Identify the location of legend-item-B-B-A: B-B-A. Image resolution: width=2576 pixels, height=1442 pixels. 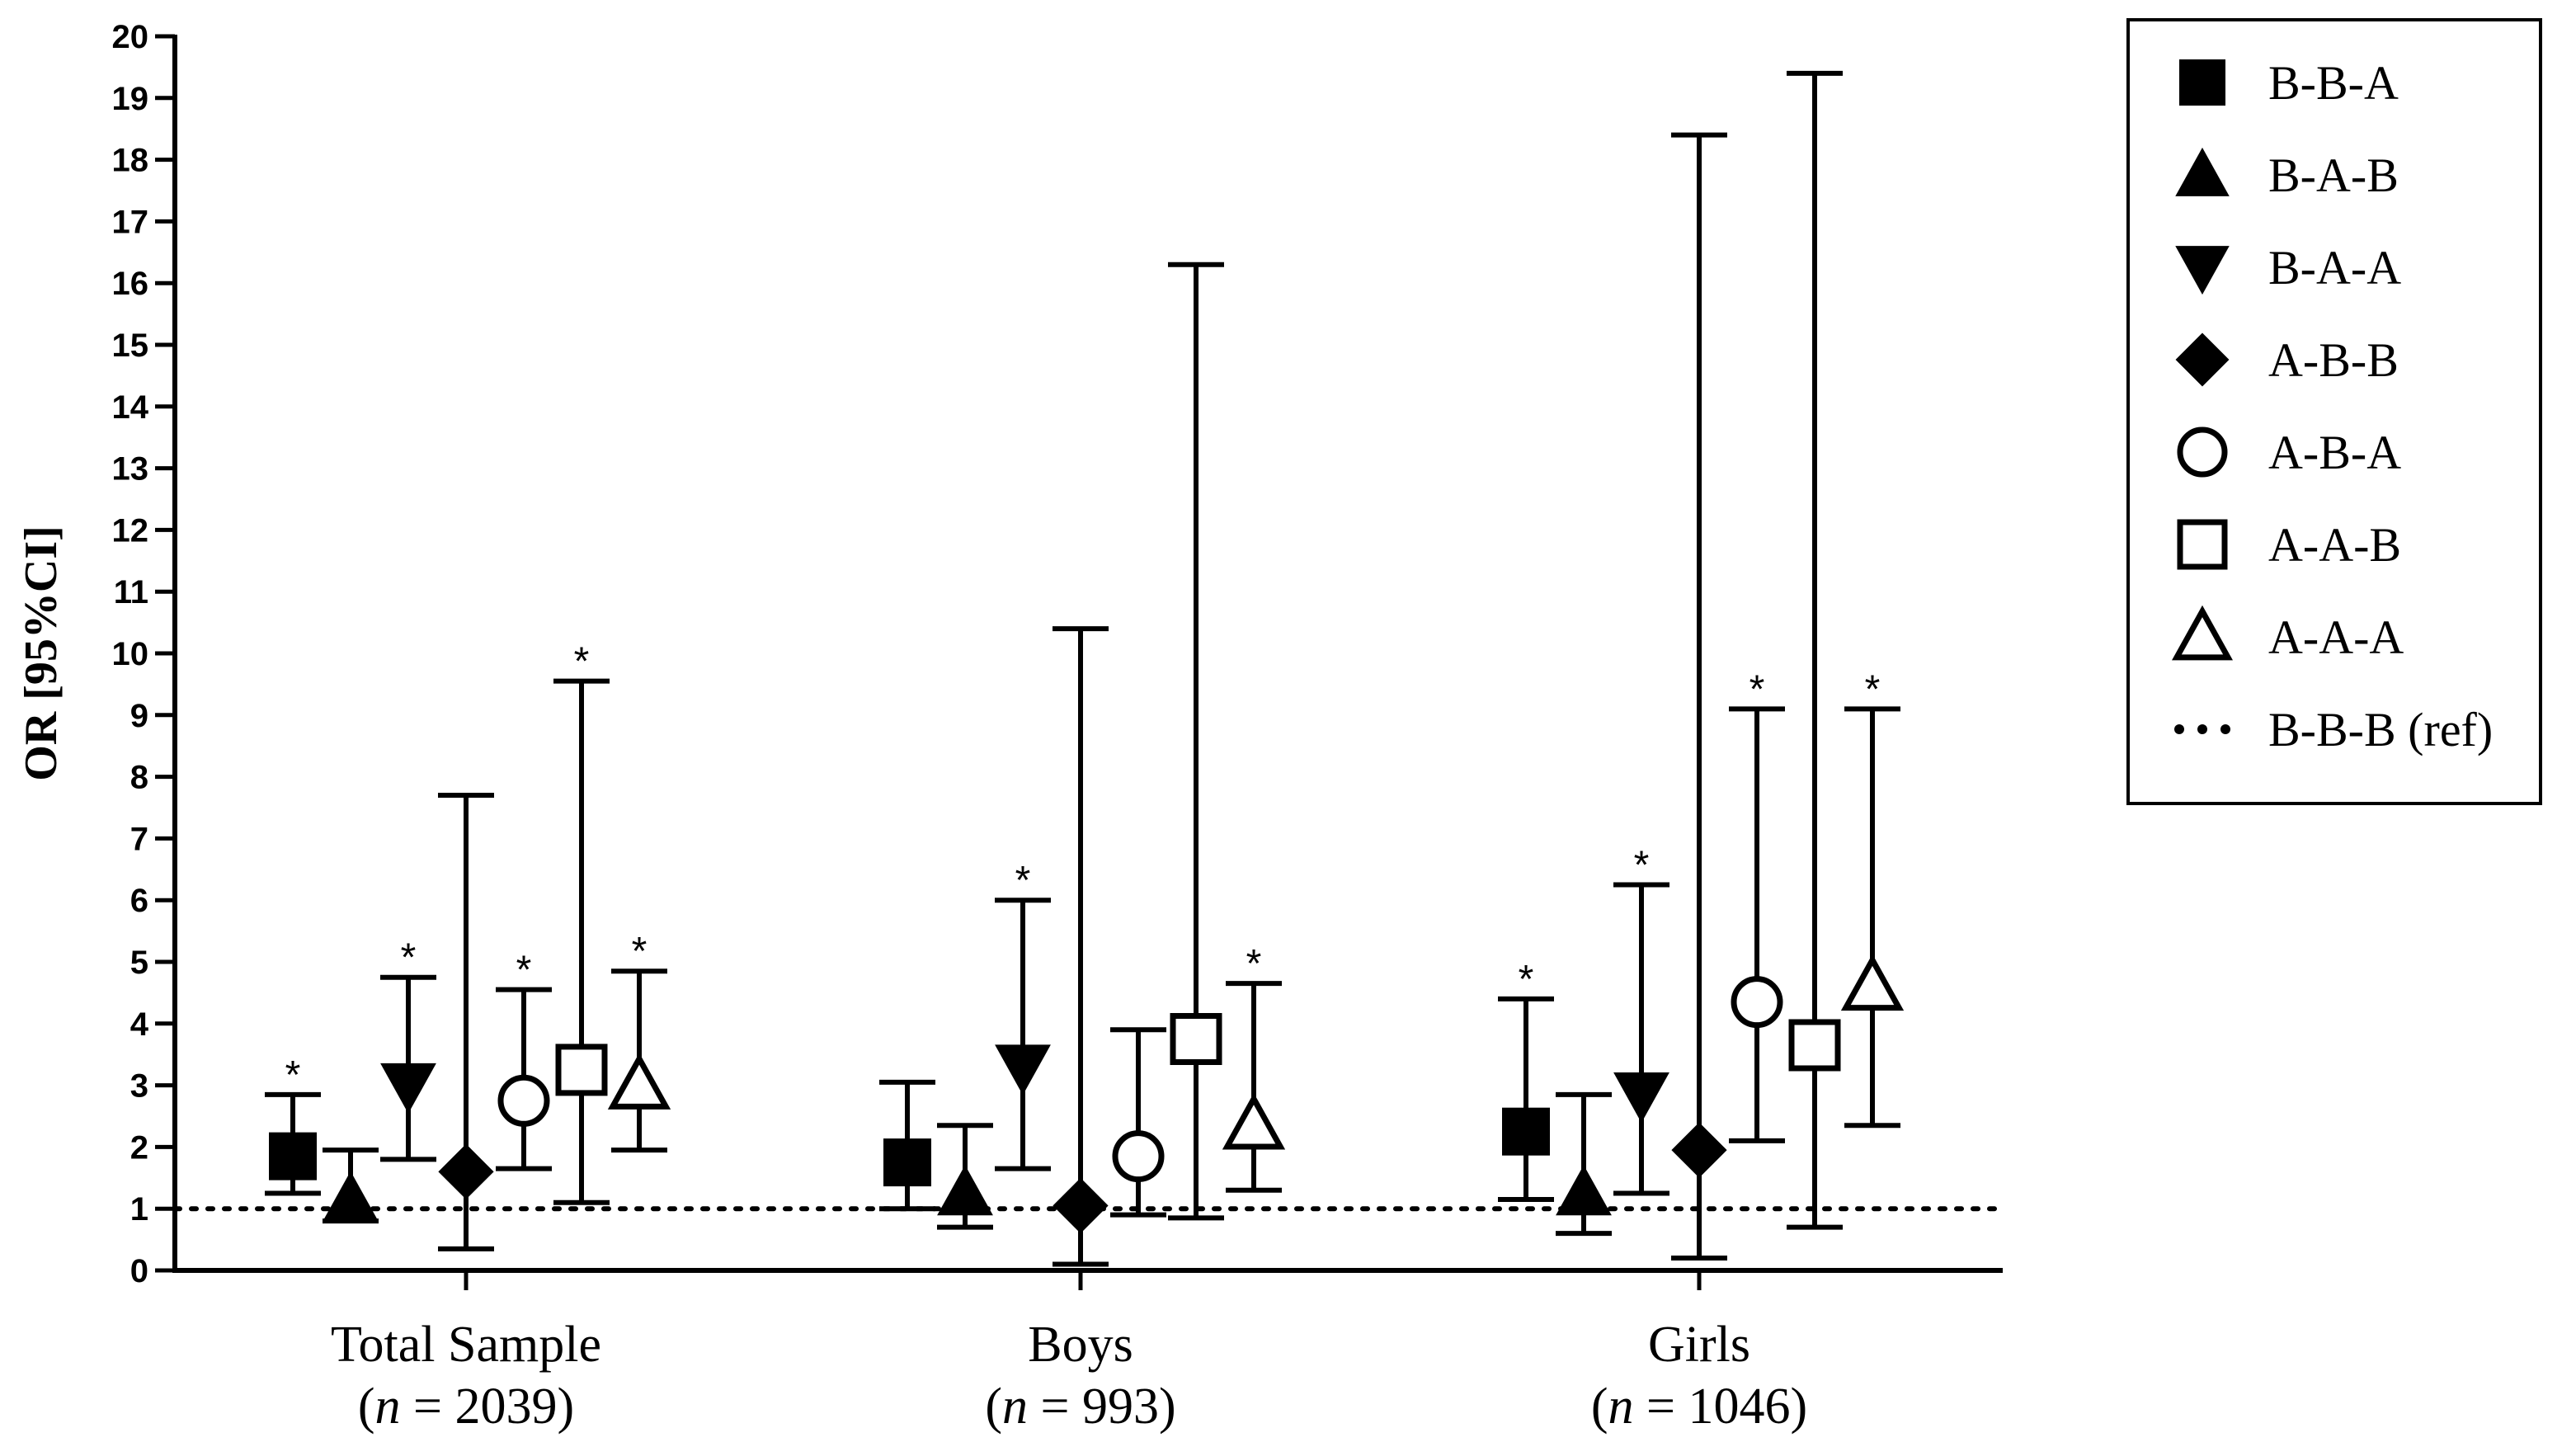
(2289, 83).